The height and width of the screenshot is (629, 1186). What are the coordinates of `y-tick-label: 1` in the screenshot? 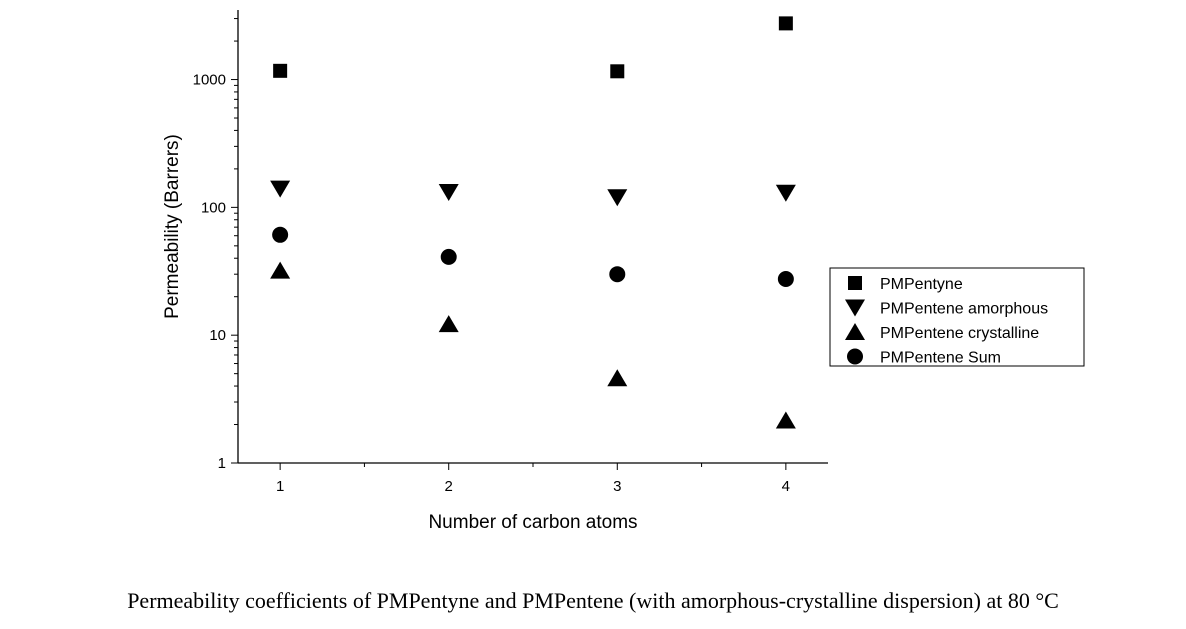 It's located at (222, 463).